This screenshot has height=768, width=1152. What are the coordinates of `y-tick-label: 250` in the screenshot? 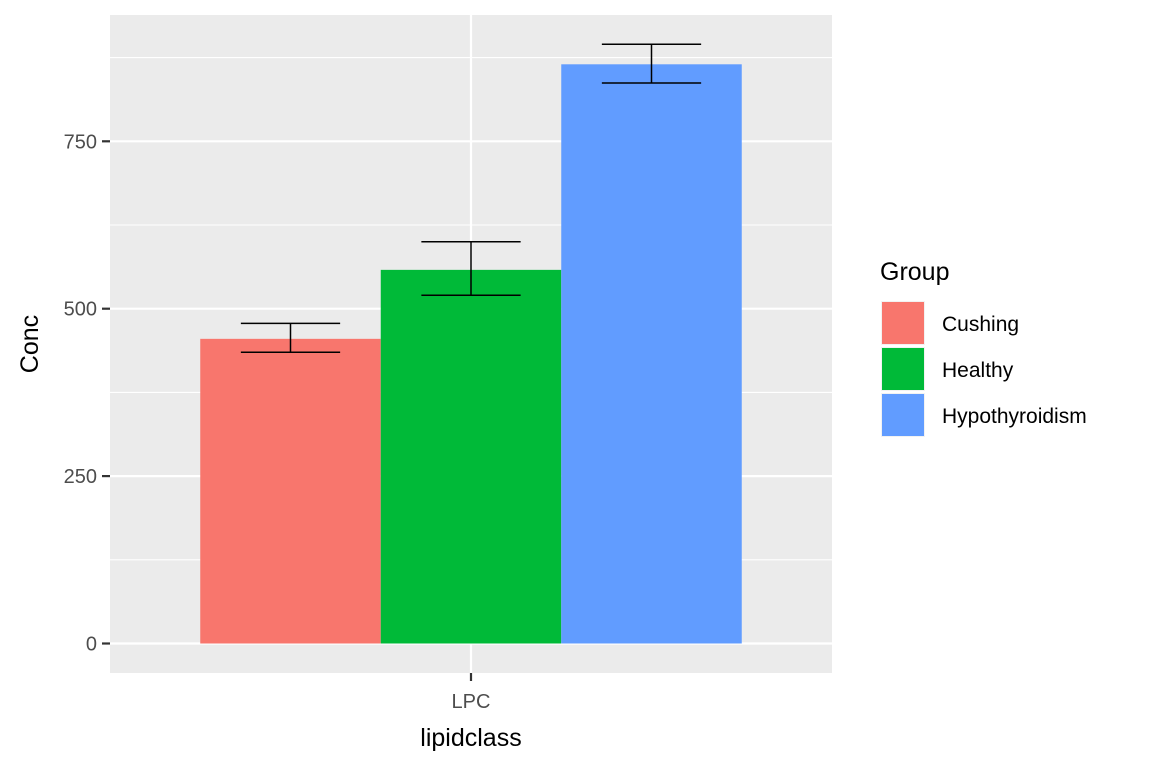 It's located at (80, 477).